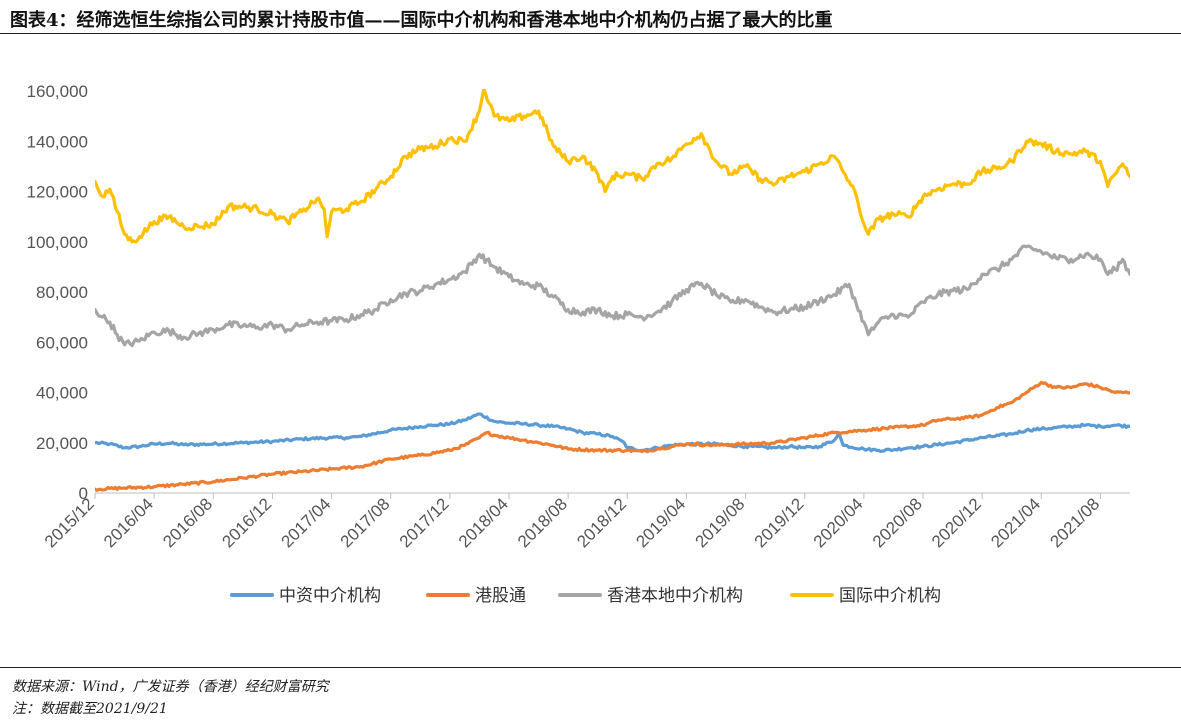  I want to click on x-tick-label: 2019/04, so click(660, 522).